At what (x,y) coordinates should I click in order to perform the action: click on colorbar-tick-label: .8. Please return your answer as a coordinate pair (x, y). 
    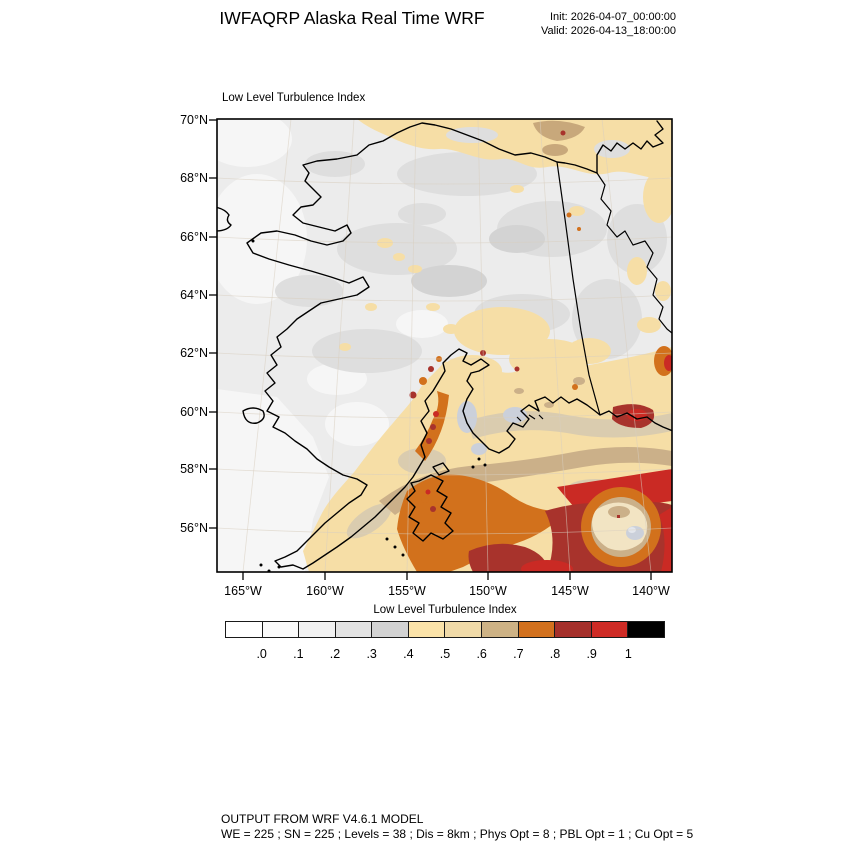
    Looking at the image, I should click on (555, 654).